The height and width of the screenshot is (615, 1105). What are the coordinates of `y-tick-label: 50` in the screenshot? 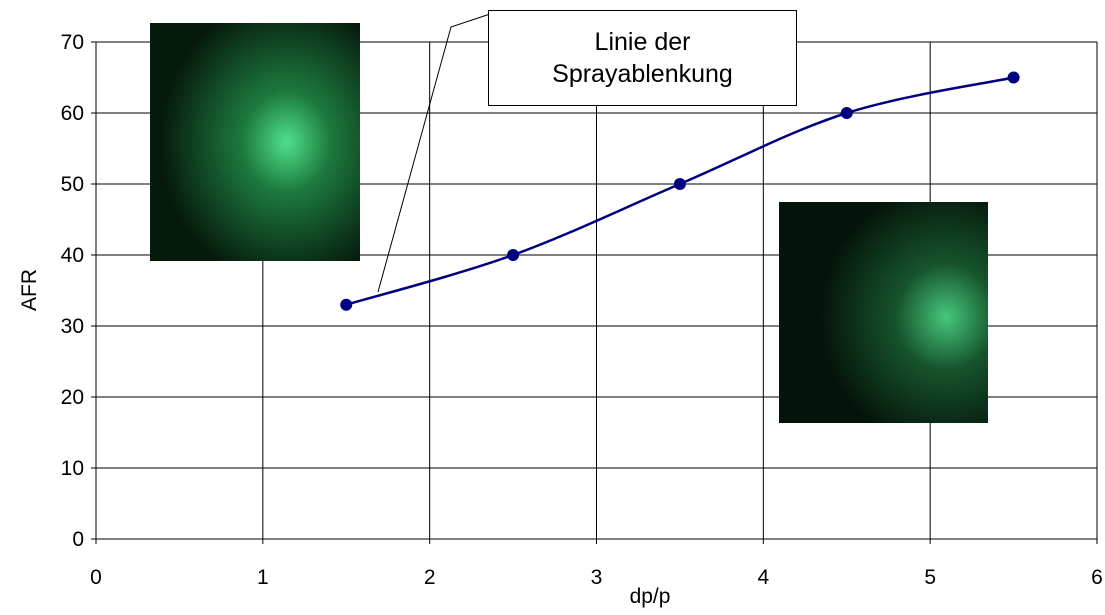 It's located at (72, 184).